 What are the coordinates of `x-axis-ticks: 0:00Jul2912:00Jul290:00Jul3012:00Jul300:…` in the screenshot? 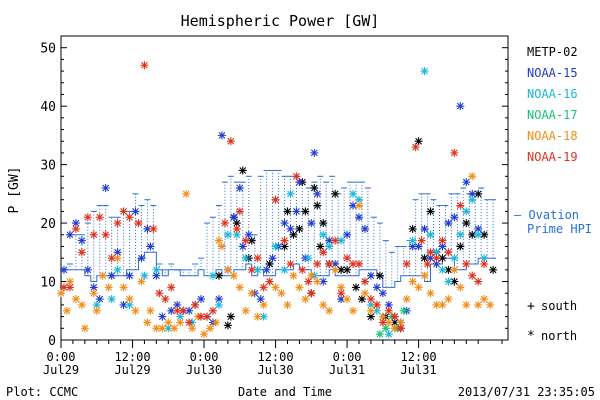 It's located at (273, 358).